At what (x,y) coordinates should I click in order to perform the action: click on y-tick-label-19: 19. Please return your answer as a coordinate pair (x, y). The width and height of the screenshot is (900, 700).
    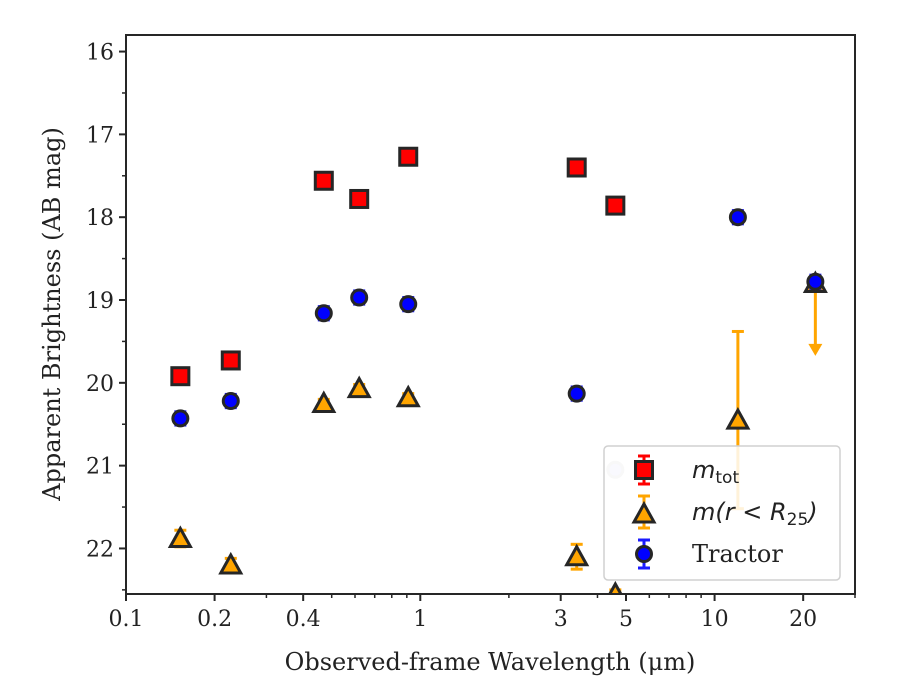
    Looking at the image, I should click on (100, 301).